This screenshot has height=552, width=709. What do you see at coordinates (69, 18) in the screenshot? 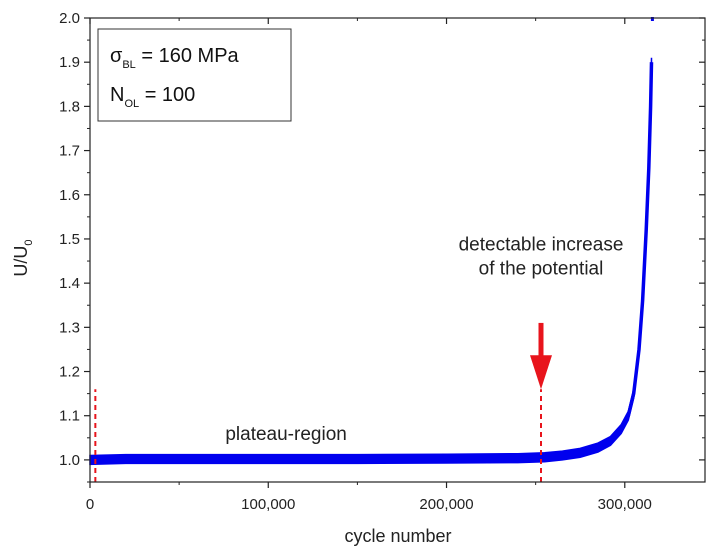
I see `y-tick-label: 2.0` at bounding box center [69, 18].